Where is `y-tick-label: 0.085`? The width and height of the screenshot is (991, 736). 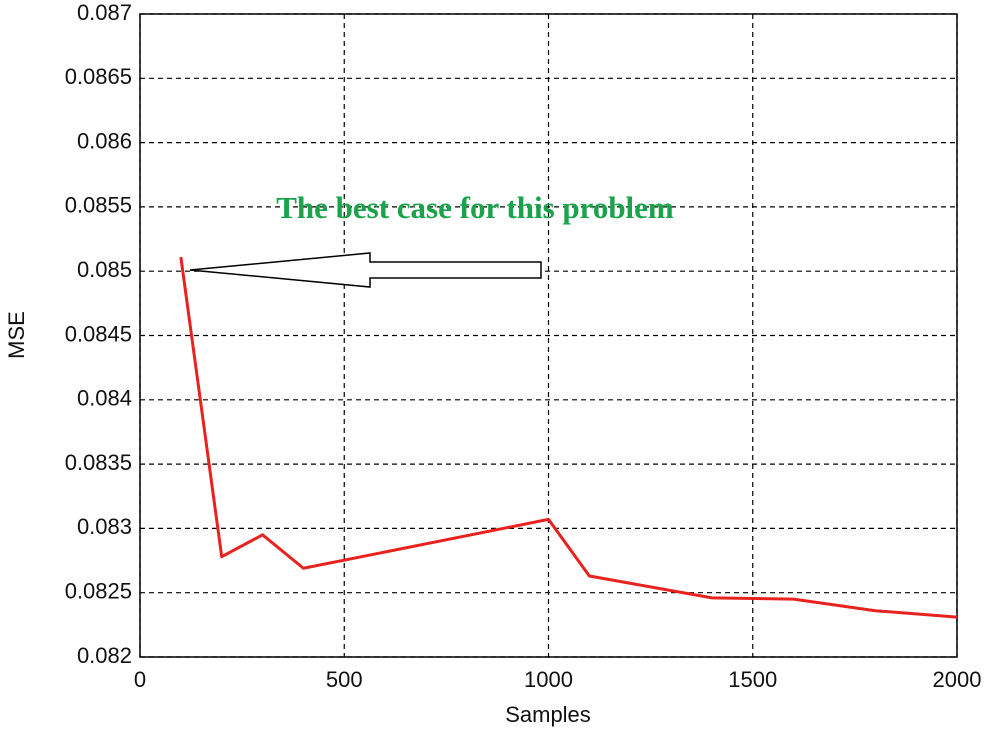
y-tick-label: 0.085 is located at coordinates (104, 269).